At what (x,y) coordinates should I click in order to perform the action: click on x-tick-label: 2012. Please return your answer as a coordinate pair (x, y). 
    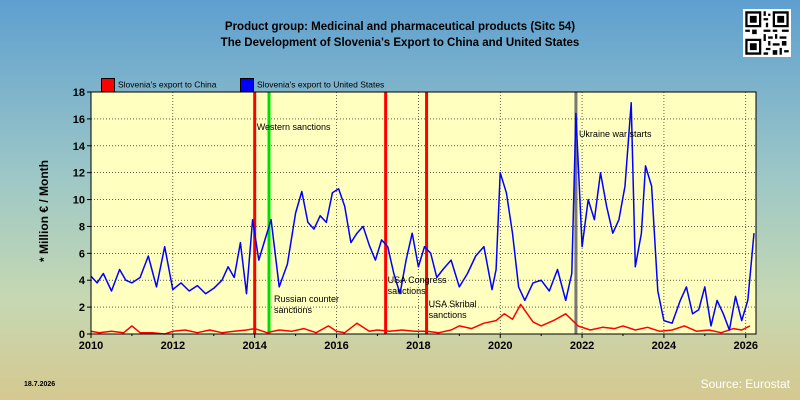
    Looking at the image, I should click on (173, 346).